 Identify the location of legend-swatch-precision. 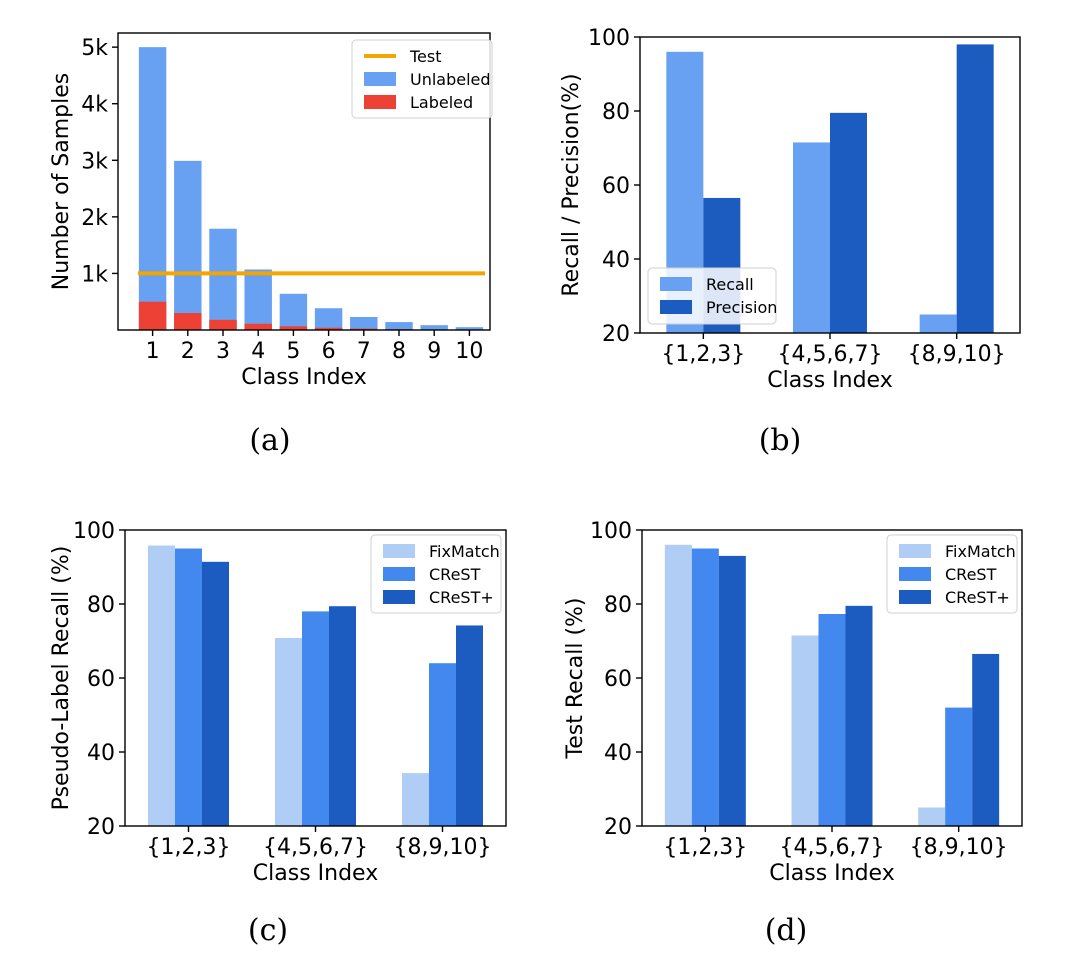
(676, 307).